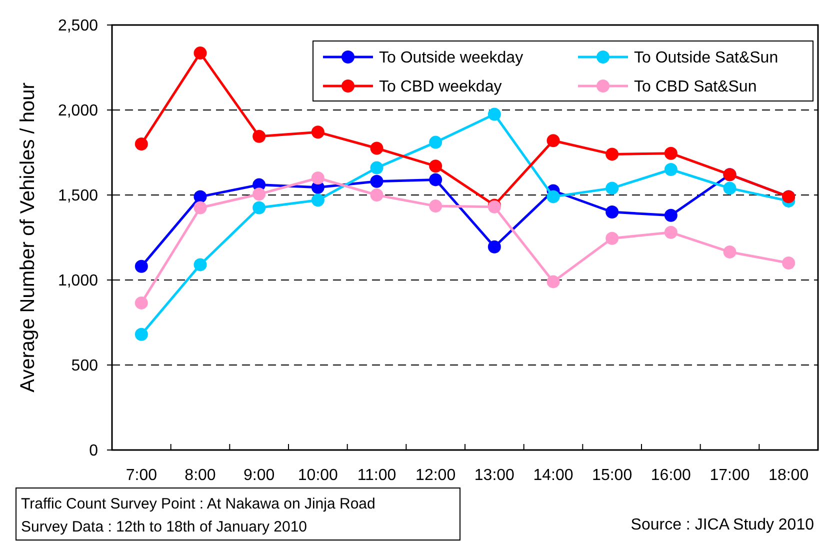 The width and height of the screenshot is (820, 541). Describe the element at coordinates (553, 475) in the screenshot. I see `x-tick-label: 14:00` at that location.